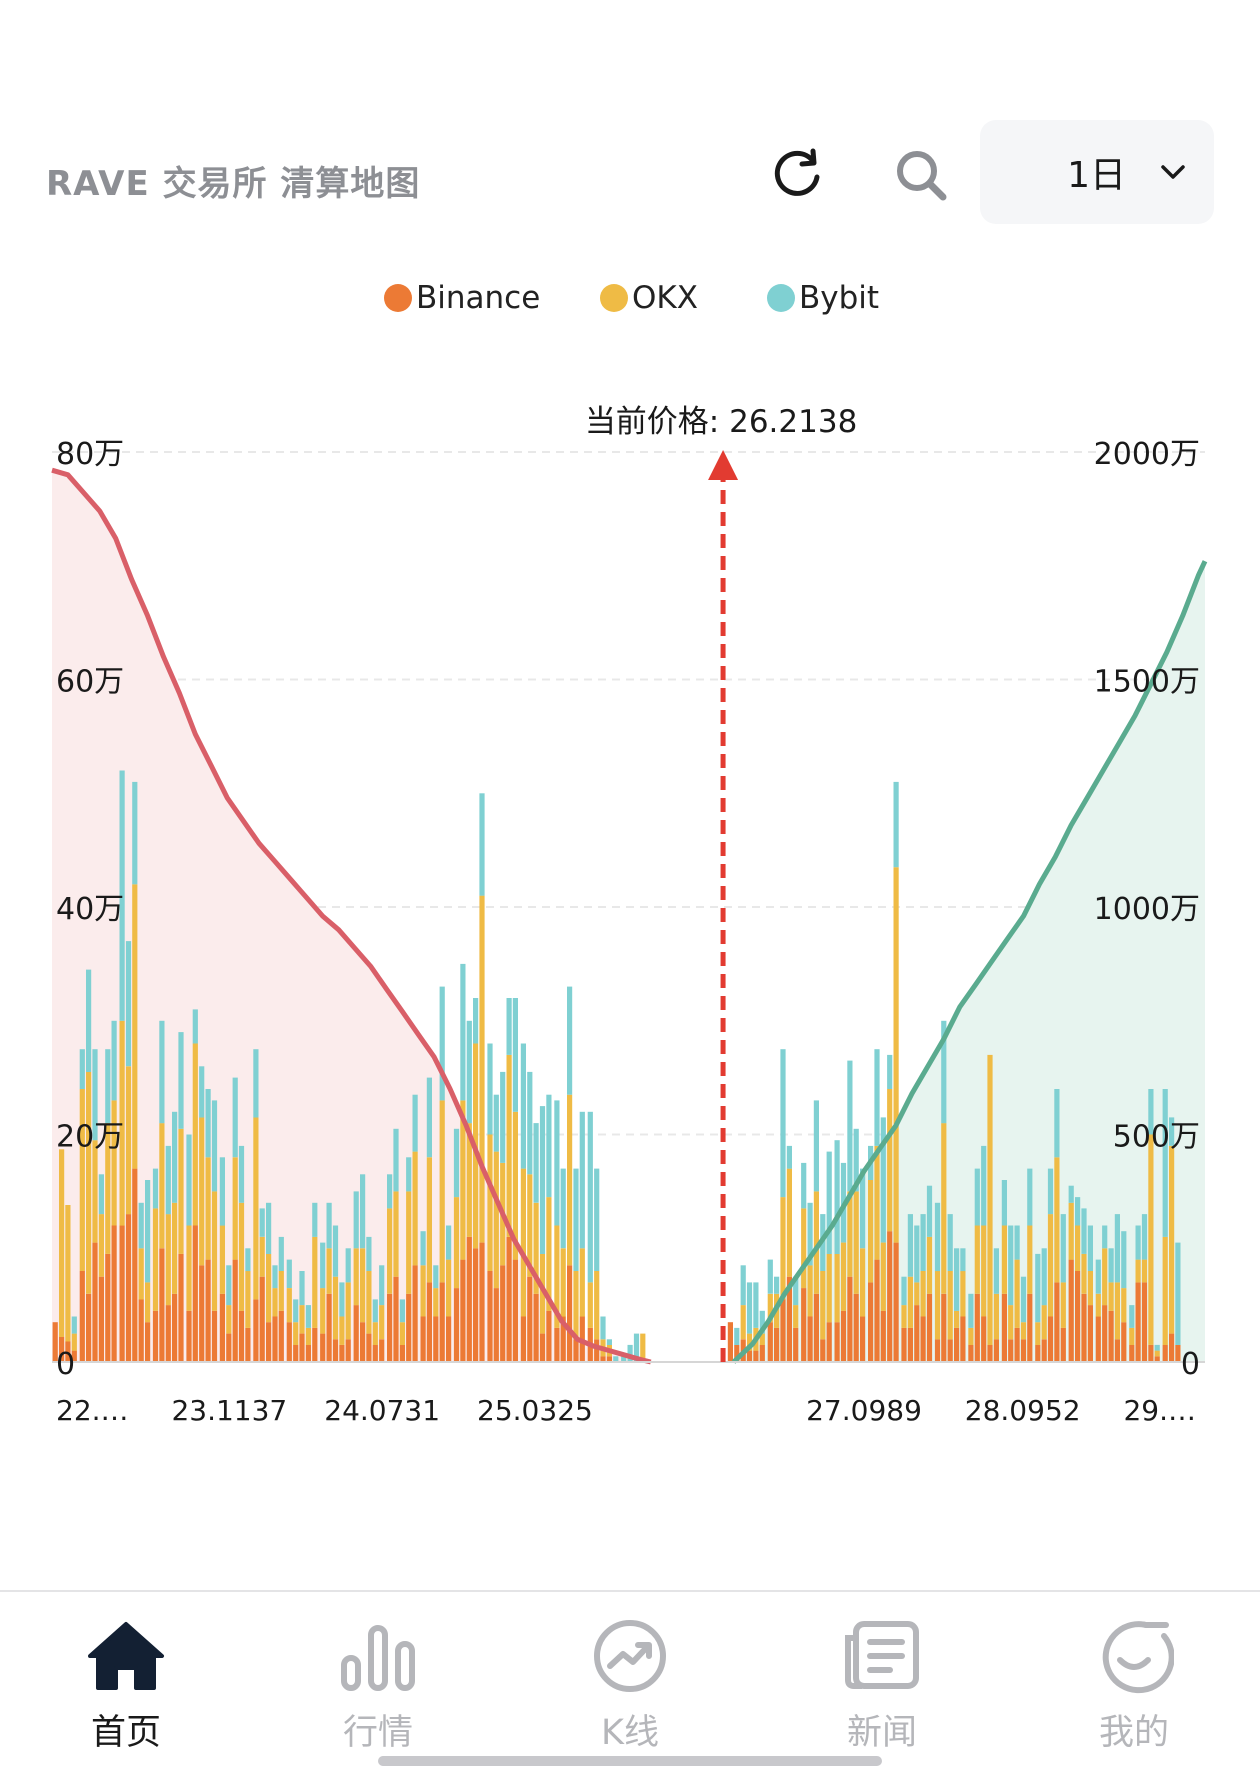 This screenshot has width=1260, height=1774. What do you see at coordinates (1134, 1683) in the screenshot?
I see `nav-profile: 我的` at bounding box center [1134, 1683].